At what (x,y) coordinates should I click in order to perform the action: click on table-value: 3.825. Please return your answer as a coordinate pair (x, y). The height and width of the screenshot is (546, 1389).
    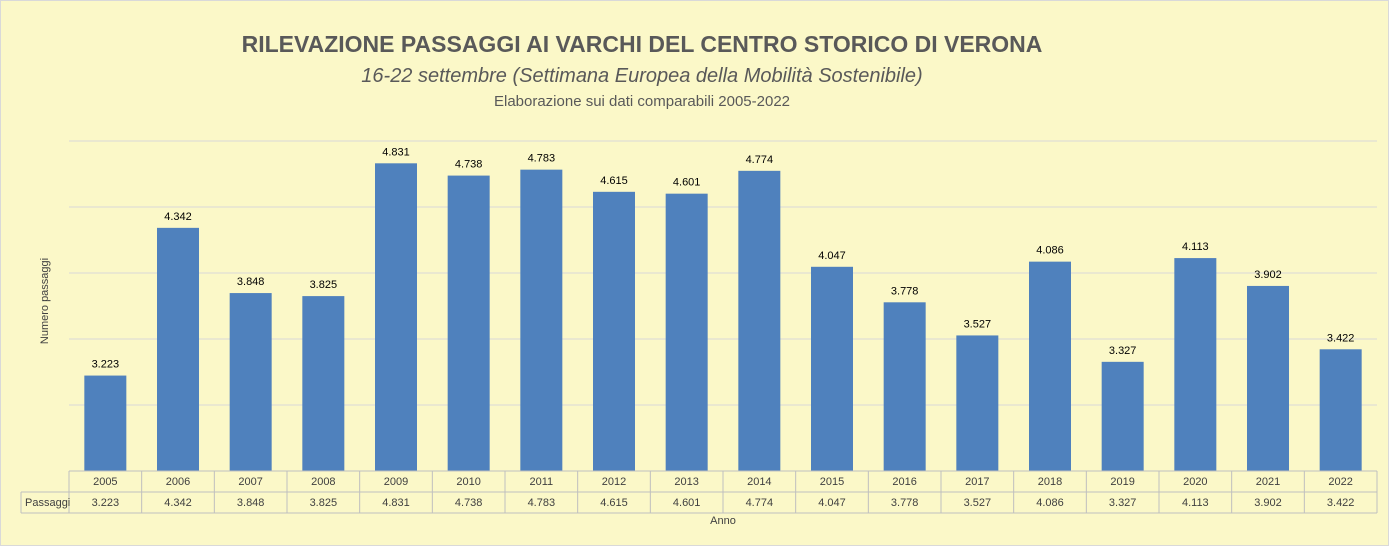
    Looking at the image, I should click on (324, 503).